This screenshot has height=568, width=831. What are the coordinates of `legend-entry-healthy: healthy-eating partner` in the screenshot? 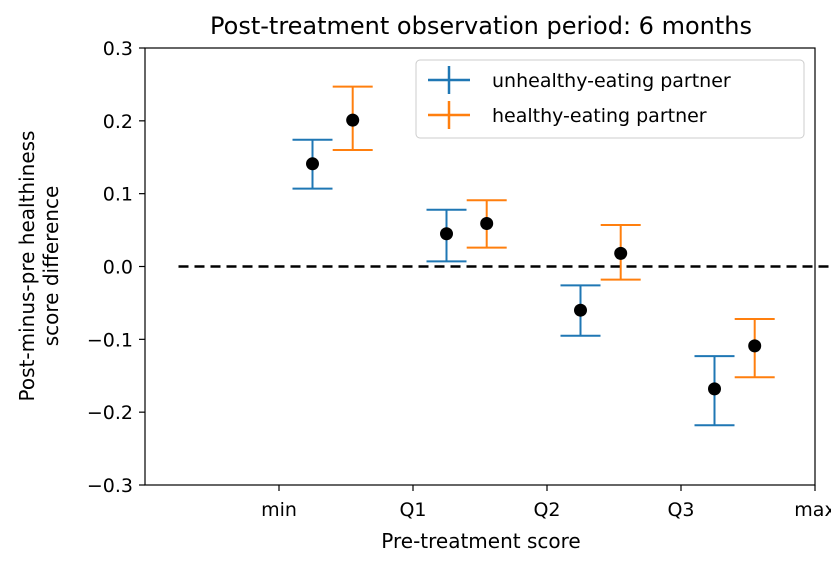 It's located at (567, 115).